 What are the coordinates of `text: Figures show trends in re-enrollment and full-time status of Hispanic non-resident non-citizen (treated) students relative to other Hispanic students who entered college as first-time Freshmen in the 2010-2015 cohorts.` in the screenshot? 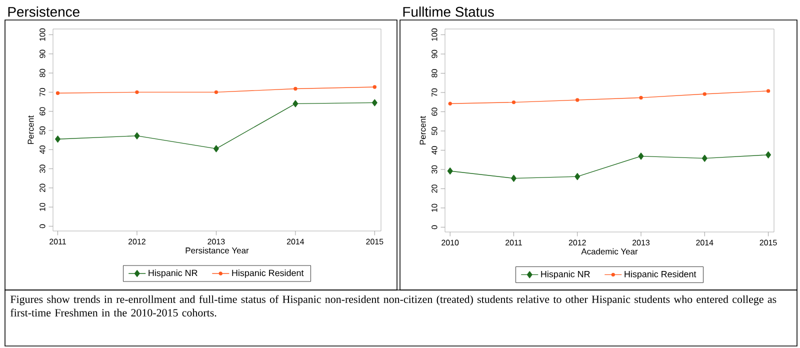 It's located at (393, 306).